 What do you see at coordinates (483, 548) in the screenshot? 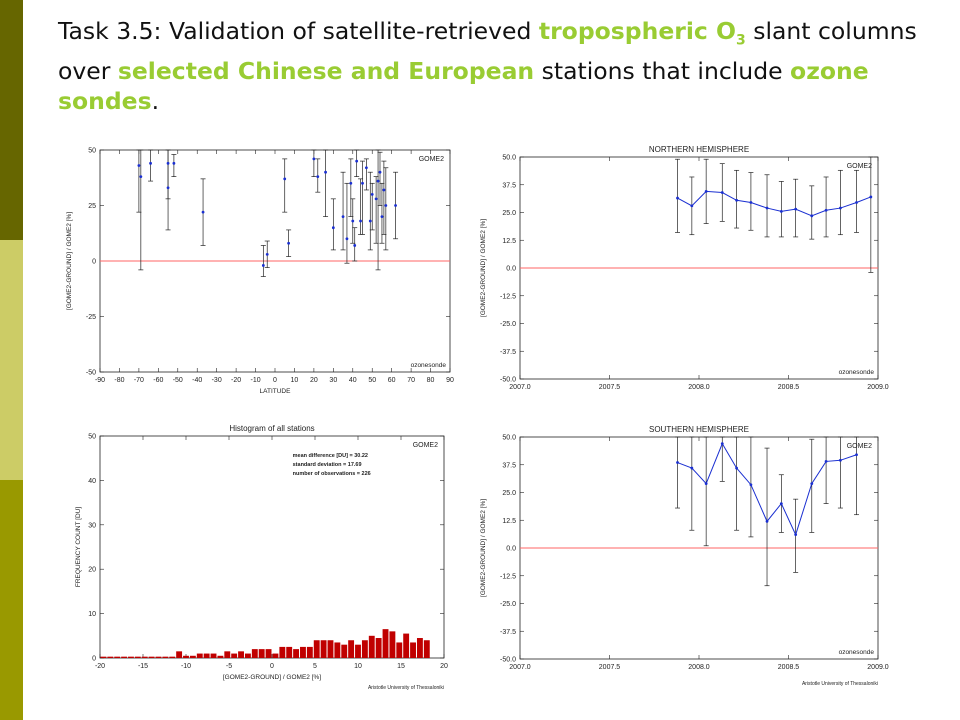
I see `chart3-y-axis-label: [GOME2-GROUND] / GOME2 [%]` at bounding box center [483, 548].